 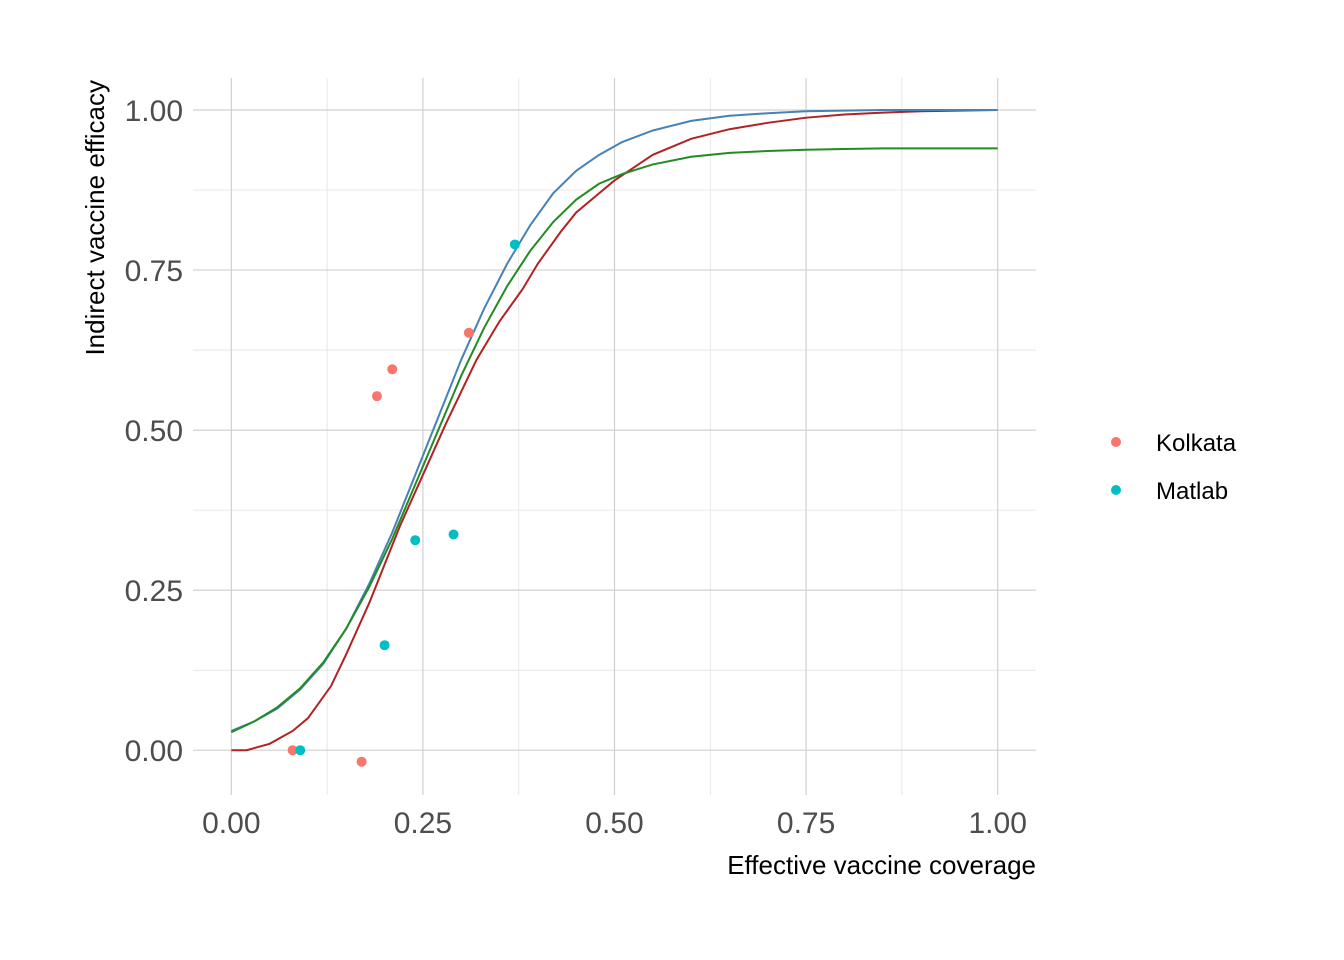 I want to click on data-points, so click(x=403, y=503).